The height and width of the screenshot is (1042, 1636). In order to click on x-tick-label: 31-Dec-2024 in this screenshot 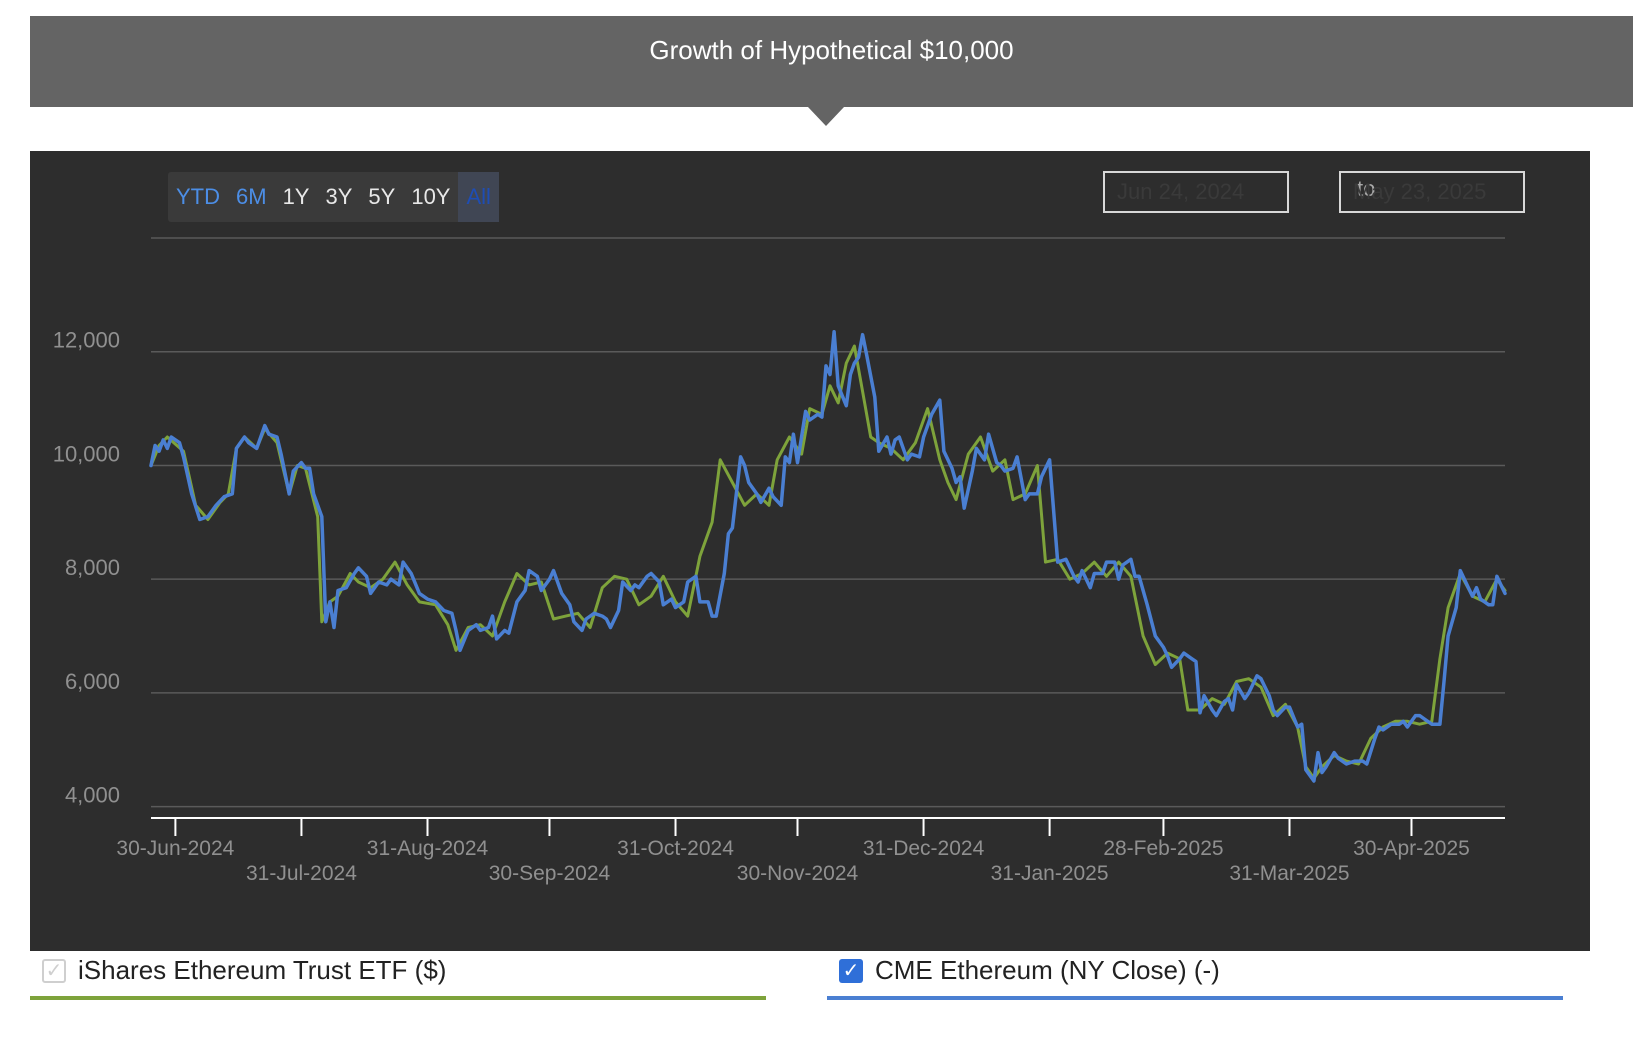, I will do `click(924, 848)`.